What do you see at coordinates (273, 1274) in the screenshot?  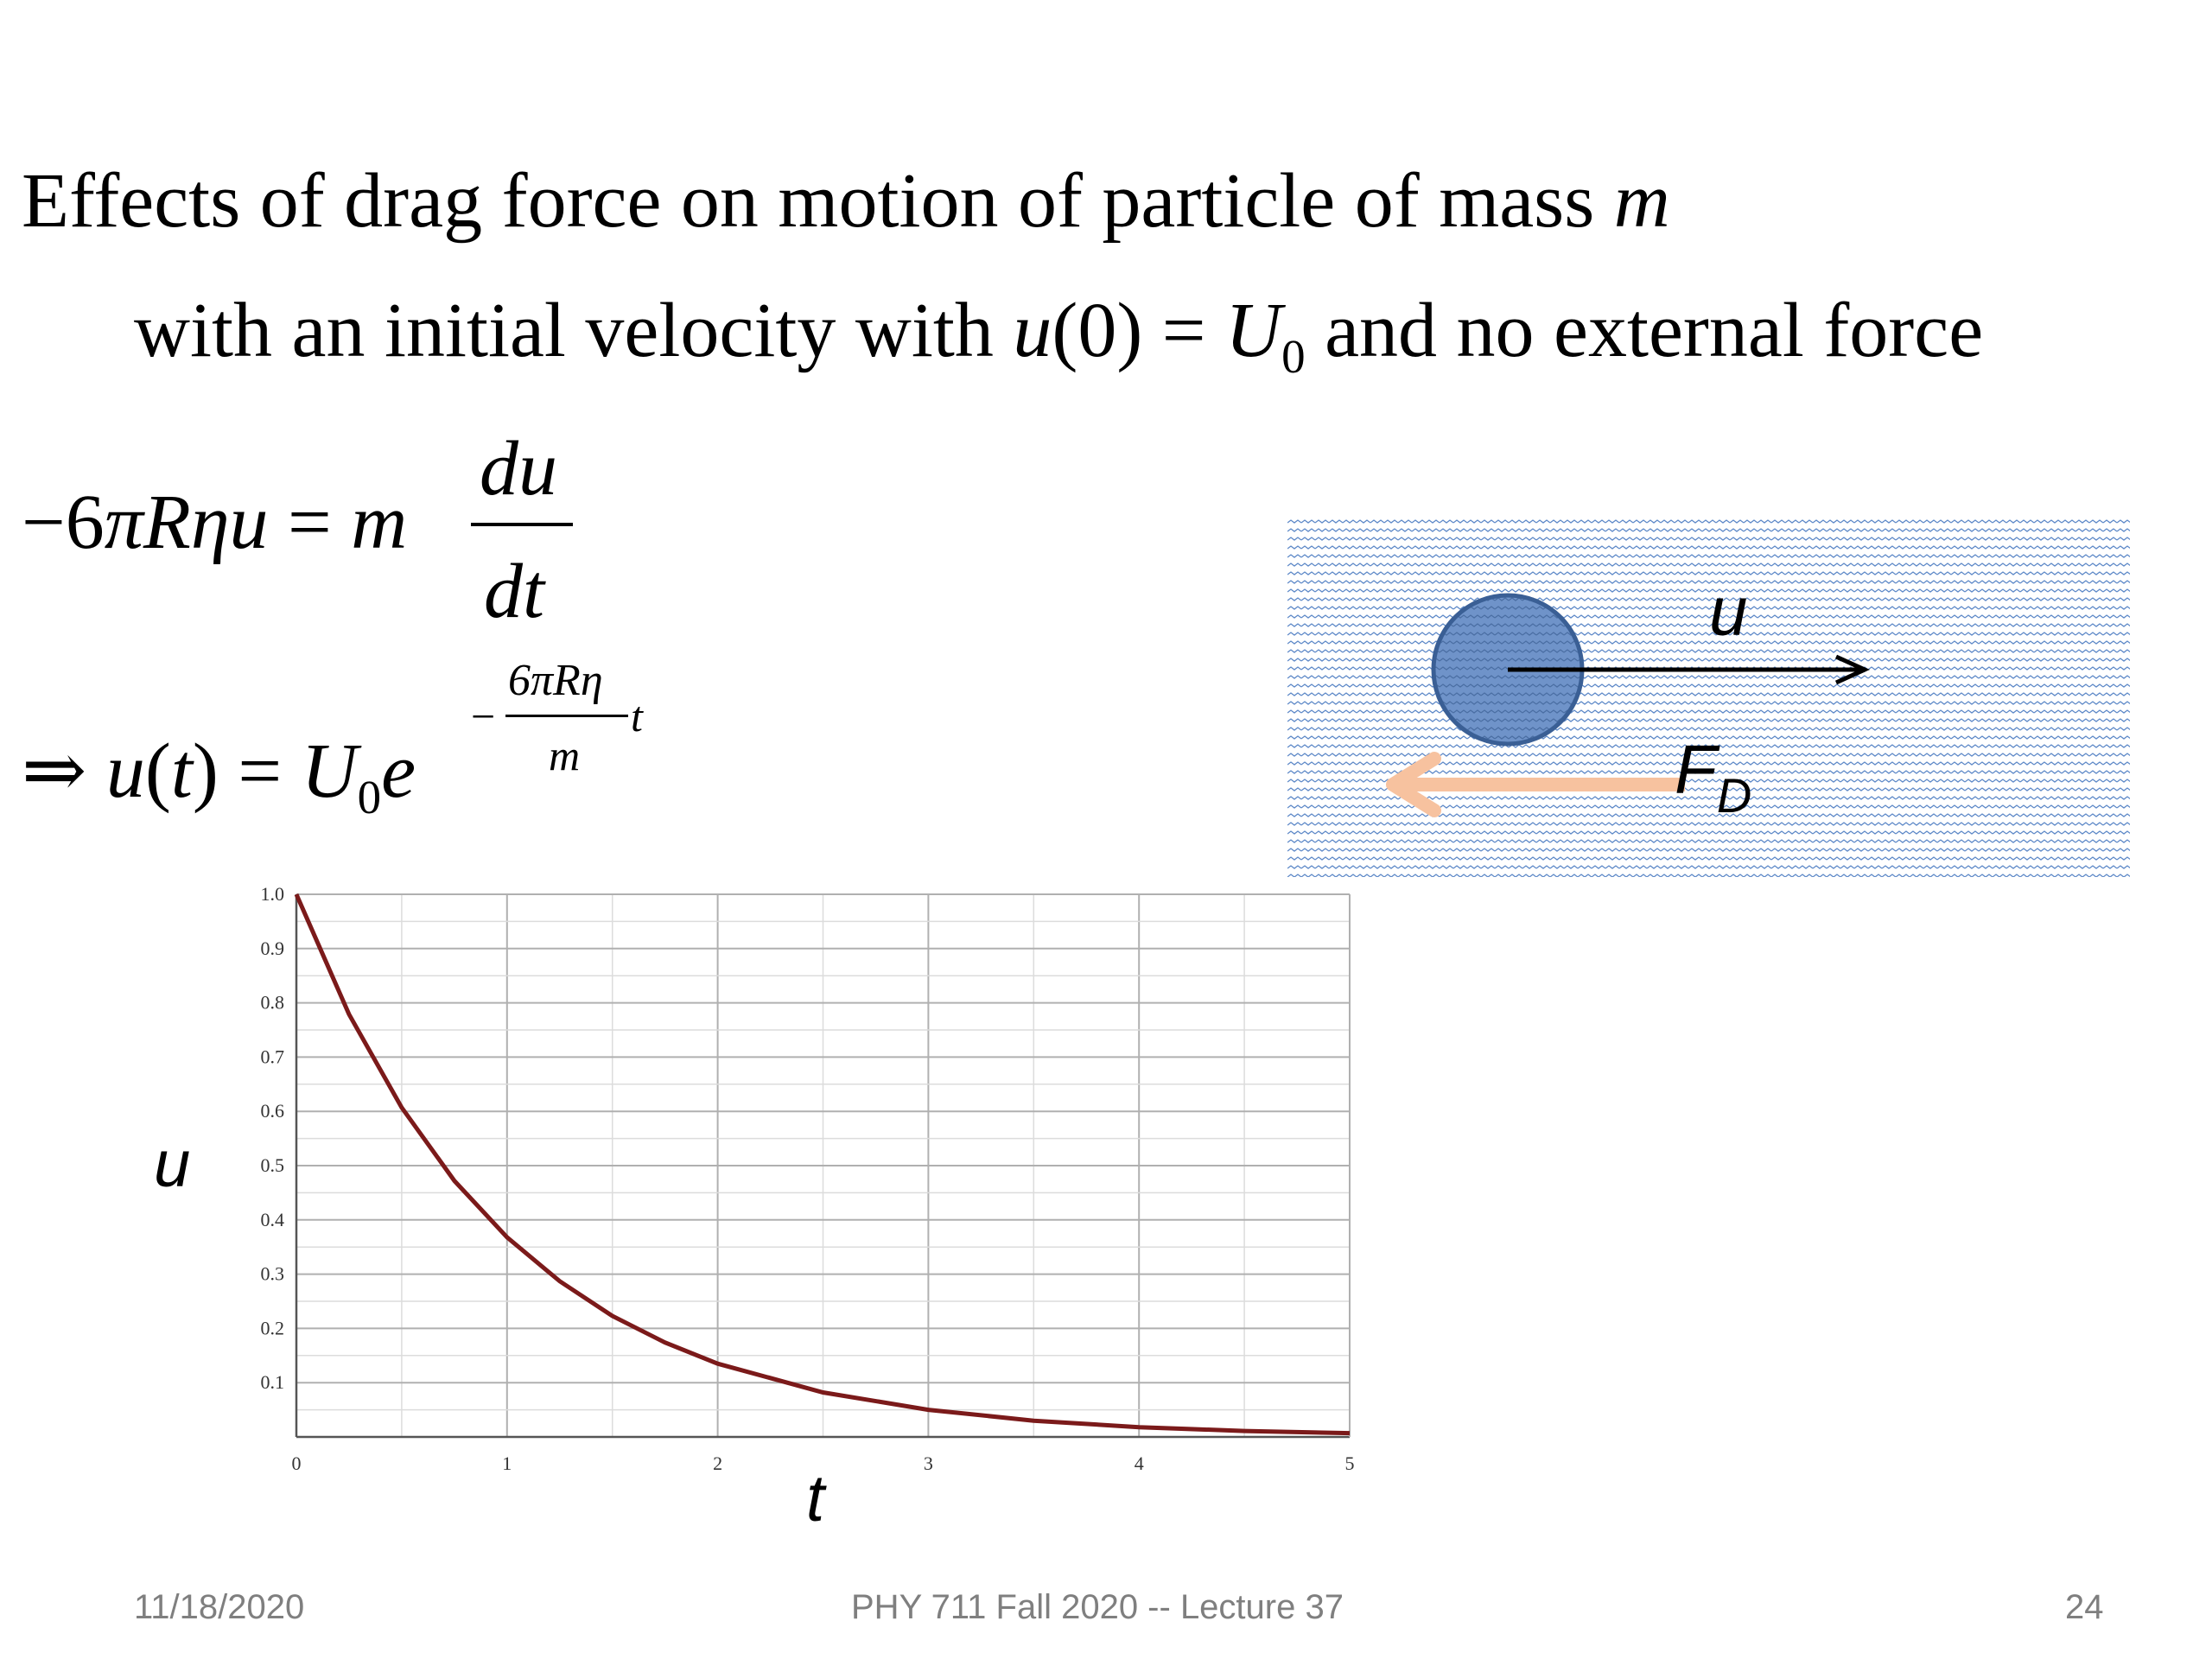 I see `y-tick-label: 0.3` at bounding box center [273, 1274].